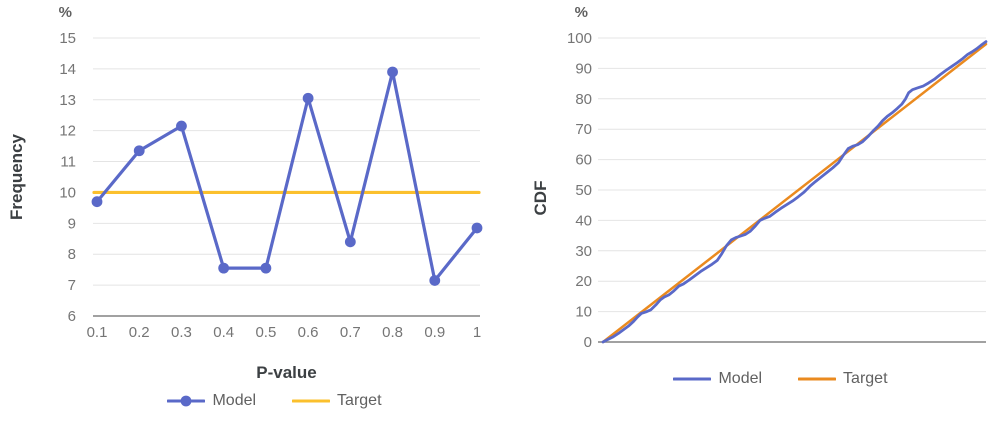 This screenshot has width=1000, height=425. I want to click on x-tick-label: 0.3, so click(181, 332).